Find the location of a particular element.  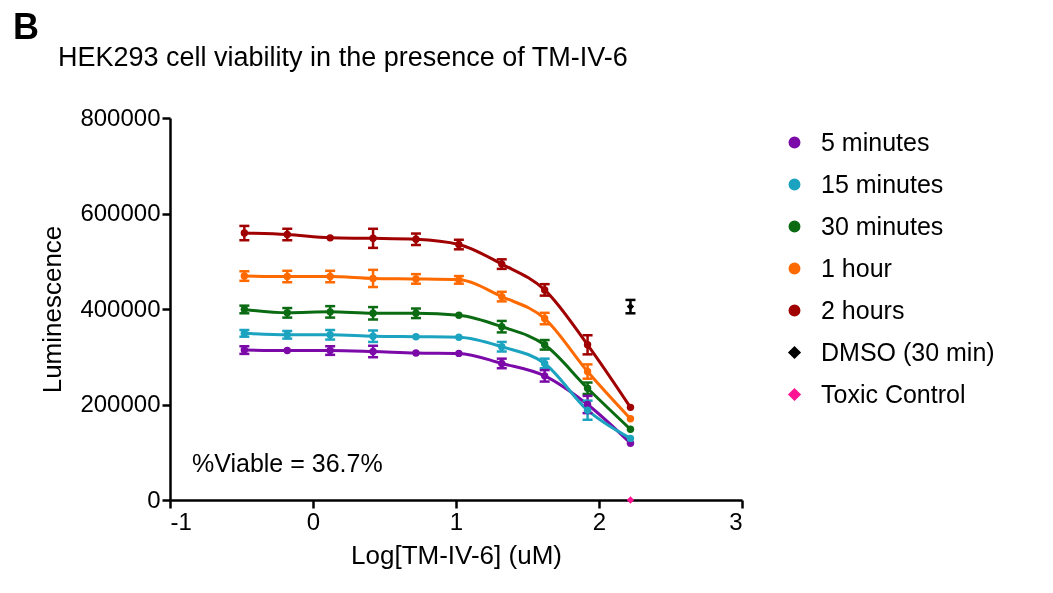

y-tick-label: 400000 is located at coordinates (120, 308).